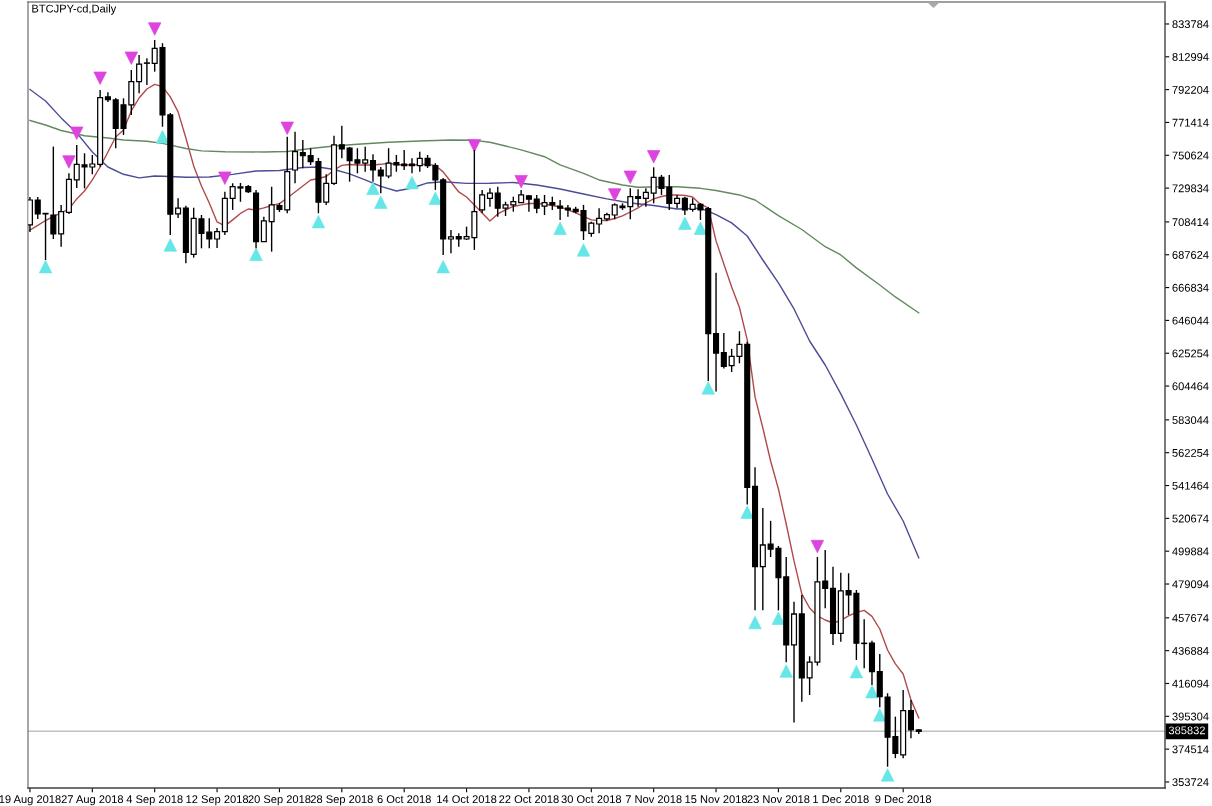 The image size is (1212, 806). Describe the element at coordinates (1190, 551) in the screenshot. I see `y-tick-label: 499884` at that location.